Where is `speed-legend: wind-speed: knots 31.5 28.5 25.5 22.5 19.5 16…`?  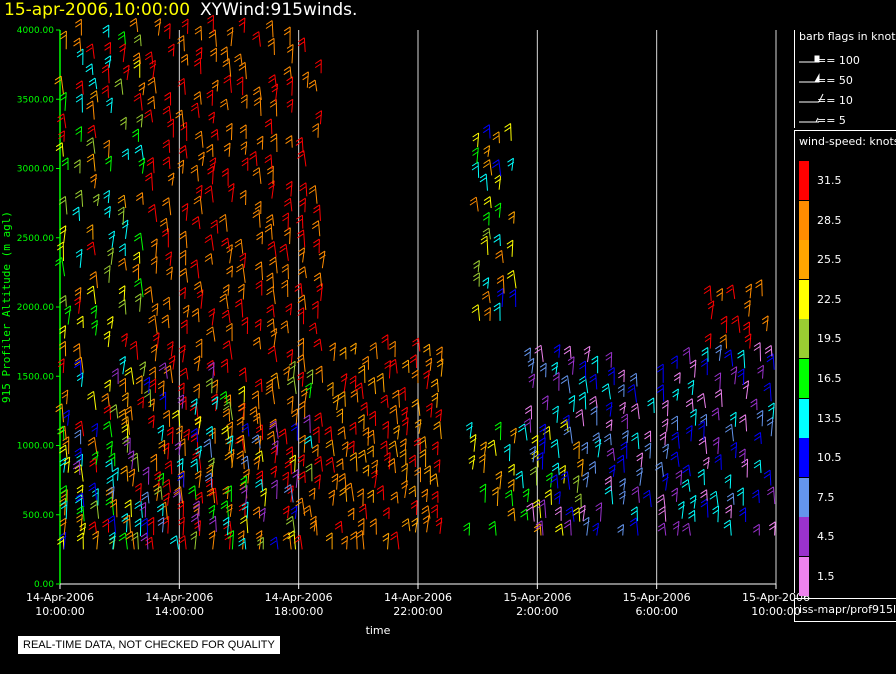
speed-legend: wind-speed: knots 31.5 28.5 25.5 22.5 19.5 16… is located at coordinates (845, 363).